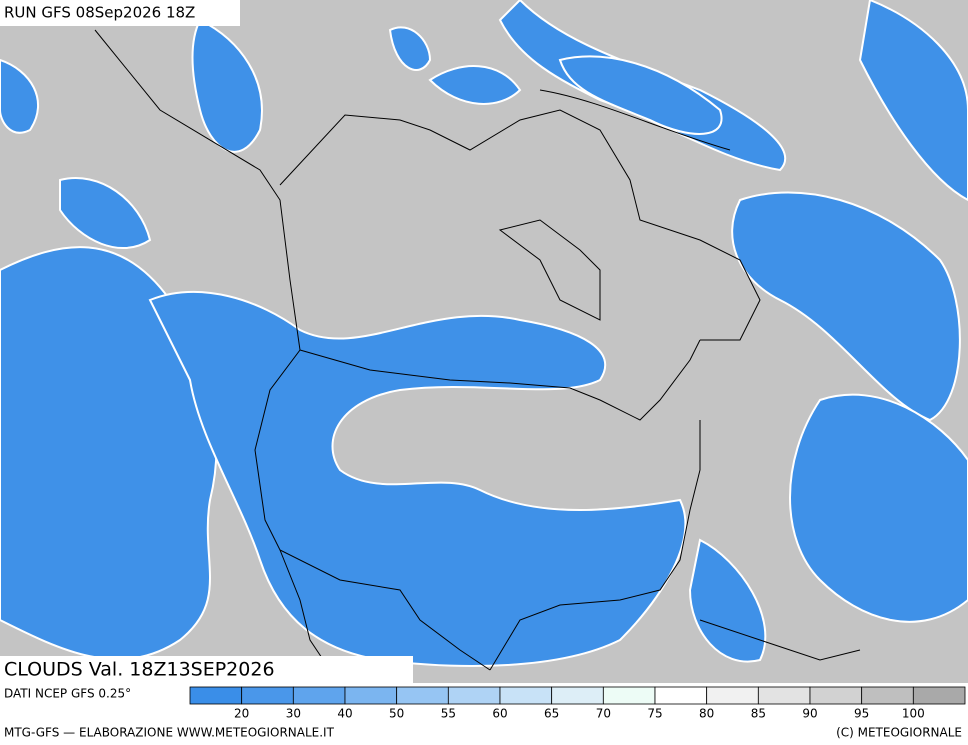 This screenshot has height=745, width=968. Describe the element at coordinates (603, 714) in the screenshot. I see `legend-label: 70` at that location.